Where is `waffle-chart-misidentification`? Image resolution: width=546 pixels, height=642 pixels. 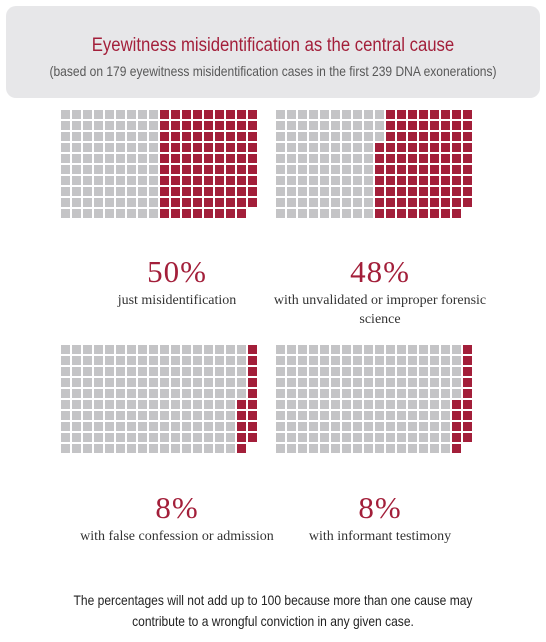 waffle-chart-misidentification is located at coordinates (160, 167).